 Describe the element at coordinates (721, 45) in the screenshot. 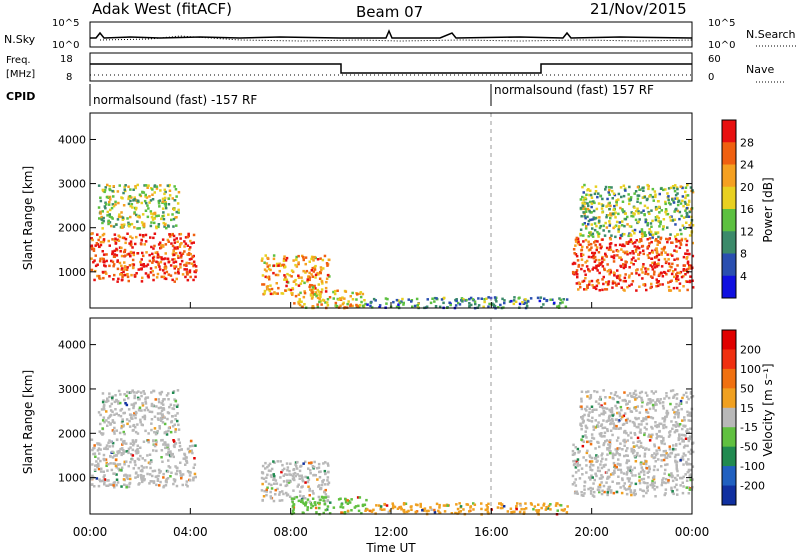

I see `nsearch-tick-bottom: 10^0` at that location.